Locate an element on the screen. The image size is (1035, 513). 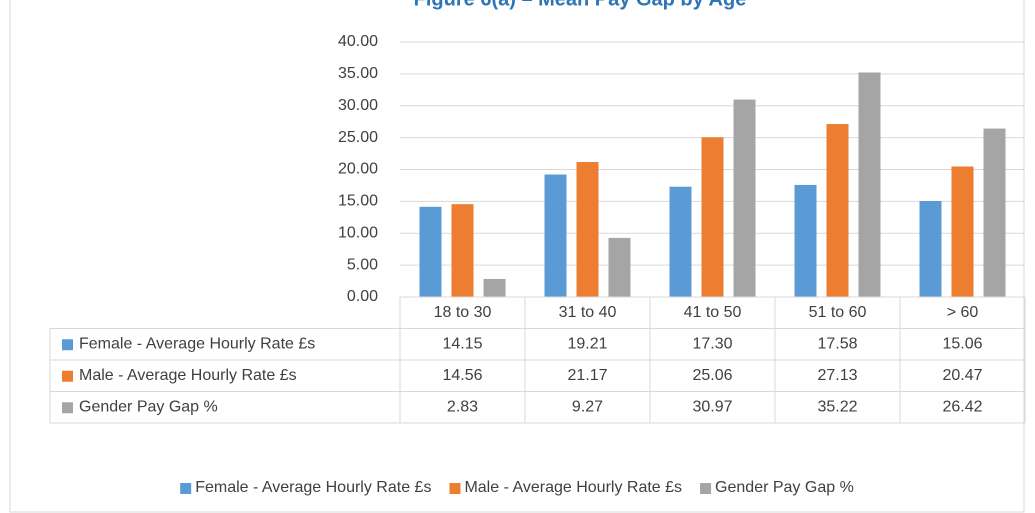
y-tick-label: 20.00 is located at coordinates (358, 169).